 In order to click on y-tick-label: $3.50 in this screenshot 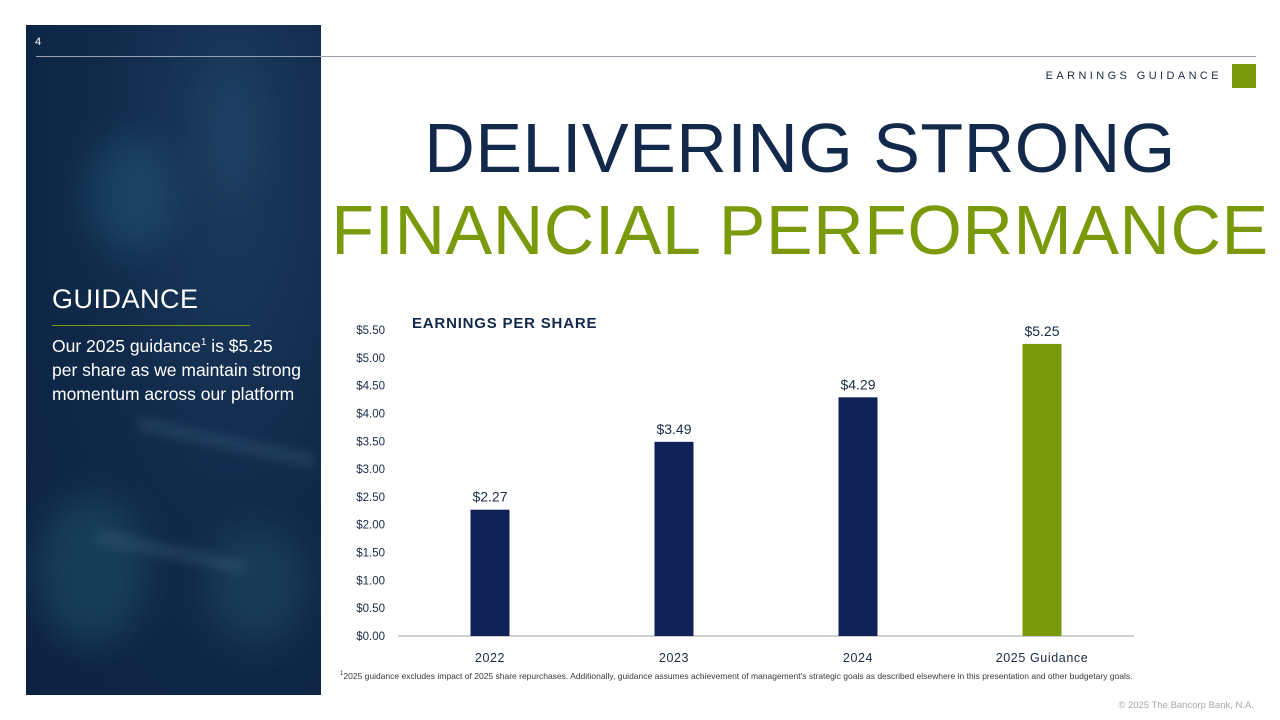, I will do `click(370, 442)`.